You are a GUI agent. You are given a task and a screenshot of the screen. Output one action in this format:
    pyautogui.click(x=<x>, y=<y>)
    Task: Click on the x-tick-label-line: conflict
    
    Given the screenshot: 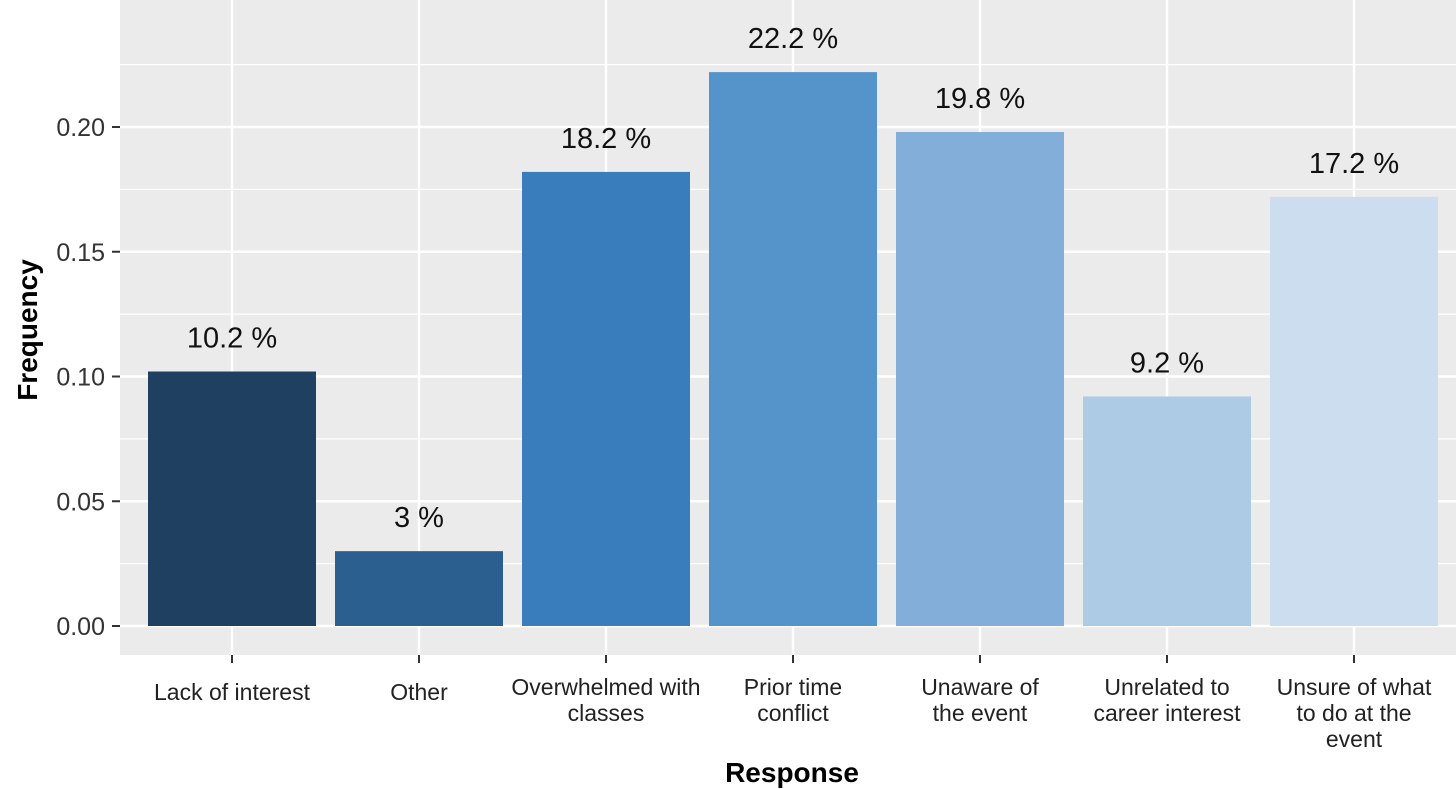 What is the action you would take?
    pyautogui.click(x=793, y=713)
    